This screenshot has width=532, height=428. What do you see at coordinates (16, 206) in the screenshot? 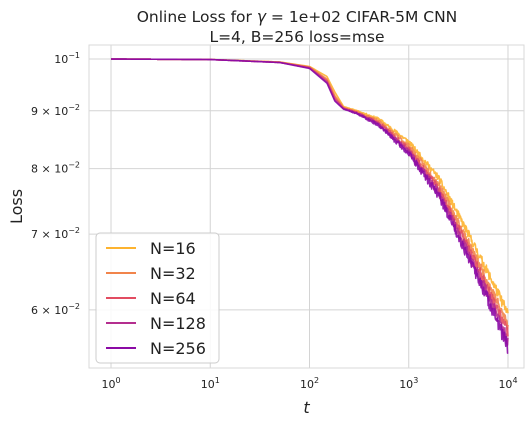
I see `y-axis-label: Loss` at bounding box center [16, 206].